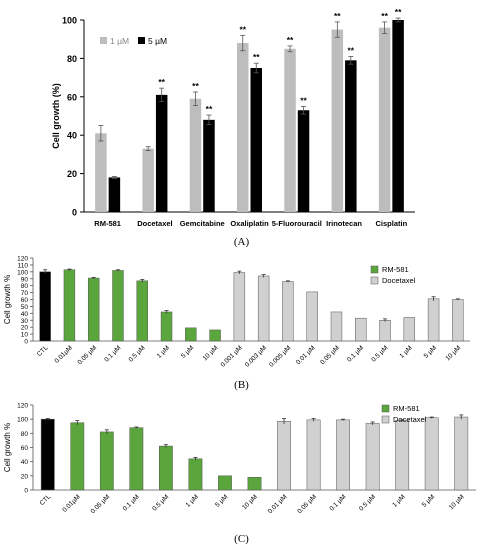 The height and width of the screenshot is (550, 483). Describe the element at coordinates (278, 504) in the screenshot. I see `x-tick-label: 0.01 µM` at that location.